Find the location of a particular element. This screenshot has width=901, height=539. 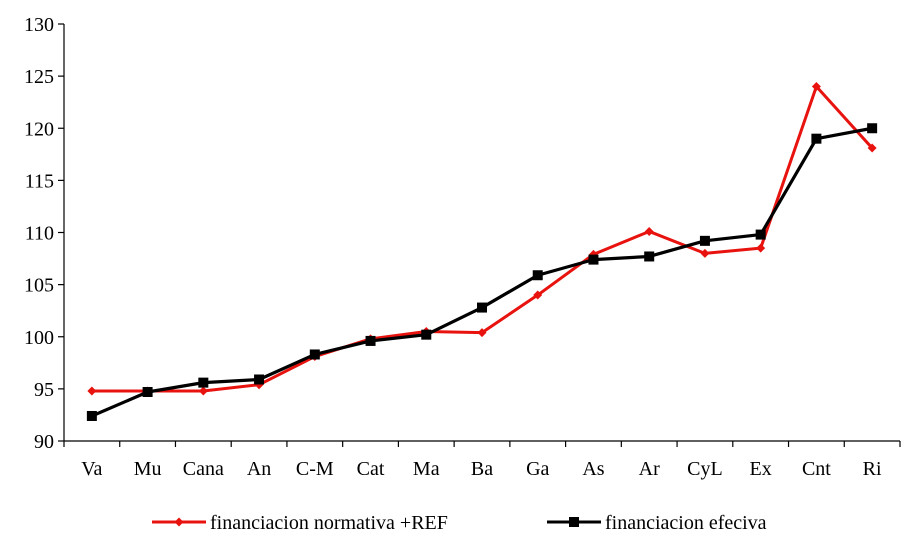

x-tick-label: As is located at coordinates (593, 469).